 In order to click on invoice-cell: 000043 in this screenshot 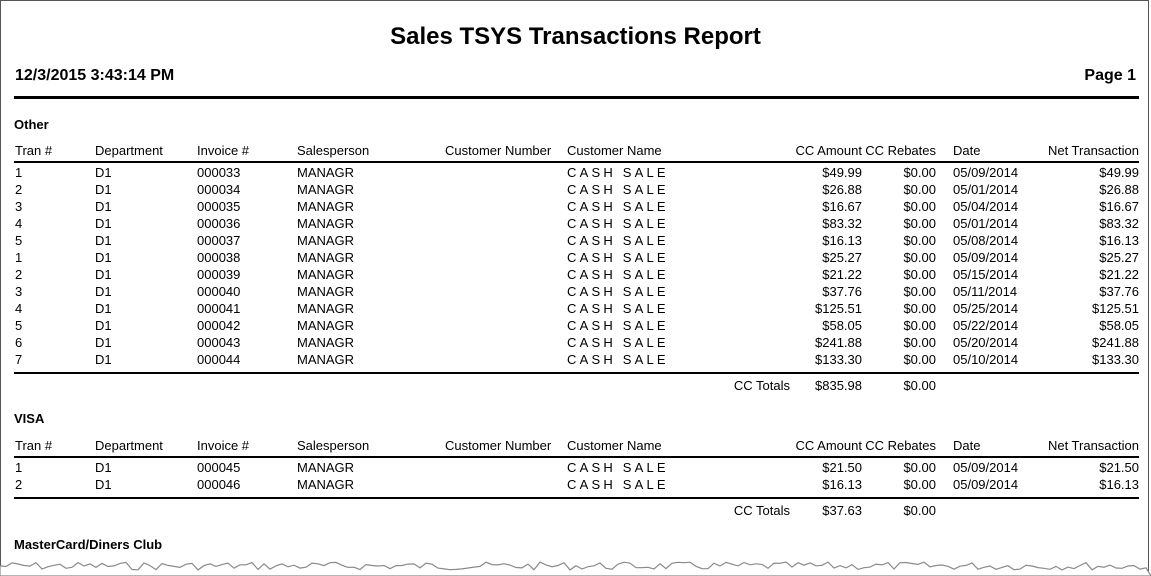, I will do `click(219, 342)`.